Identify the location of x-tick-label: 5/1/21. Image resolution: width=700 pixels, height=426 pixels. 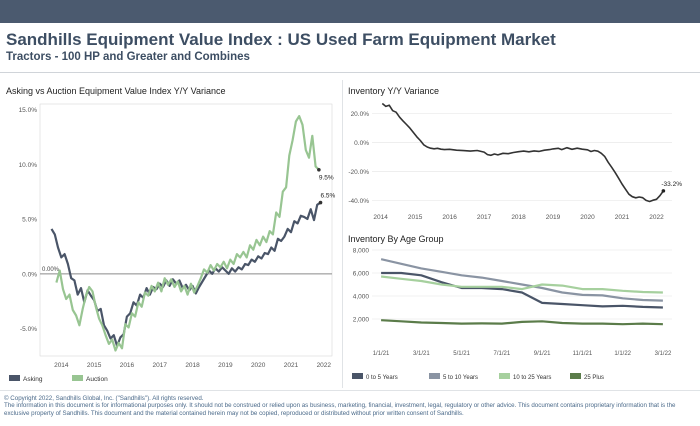
(461, 354).